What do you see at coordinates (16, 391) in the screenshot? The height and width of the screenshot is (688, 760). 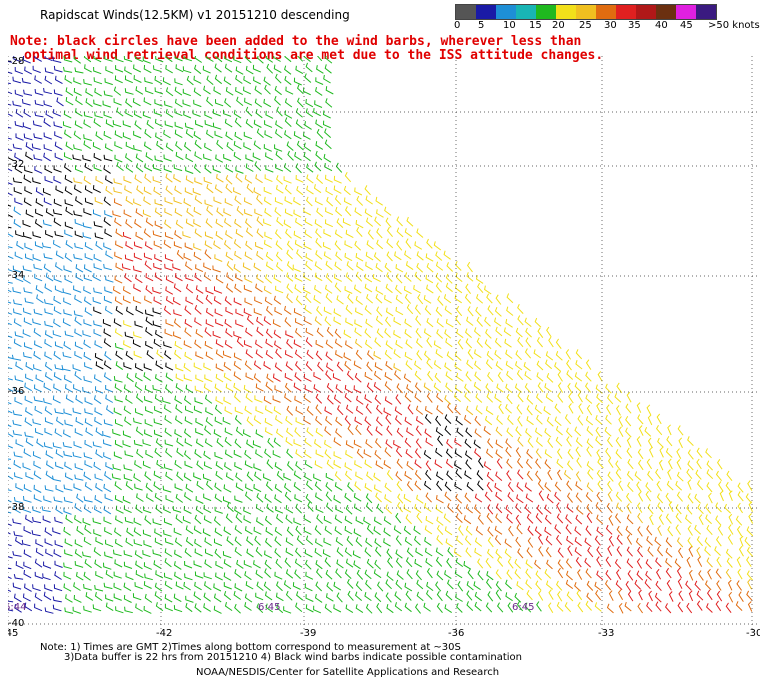 I see `latitude-label: -36` at bounding box center [16, 391].